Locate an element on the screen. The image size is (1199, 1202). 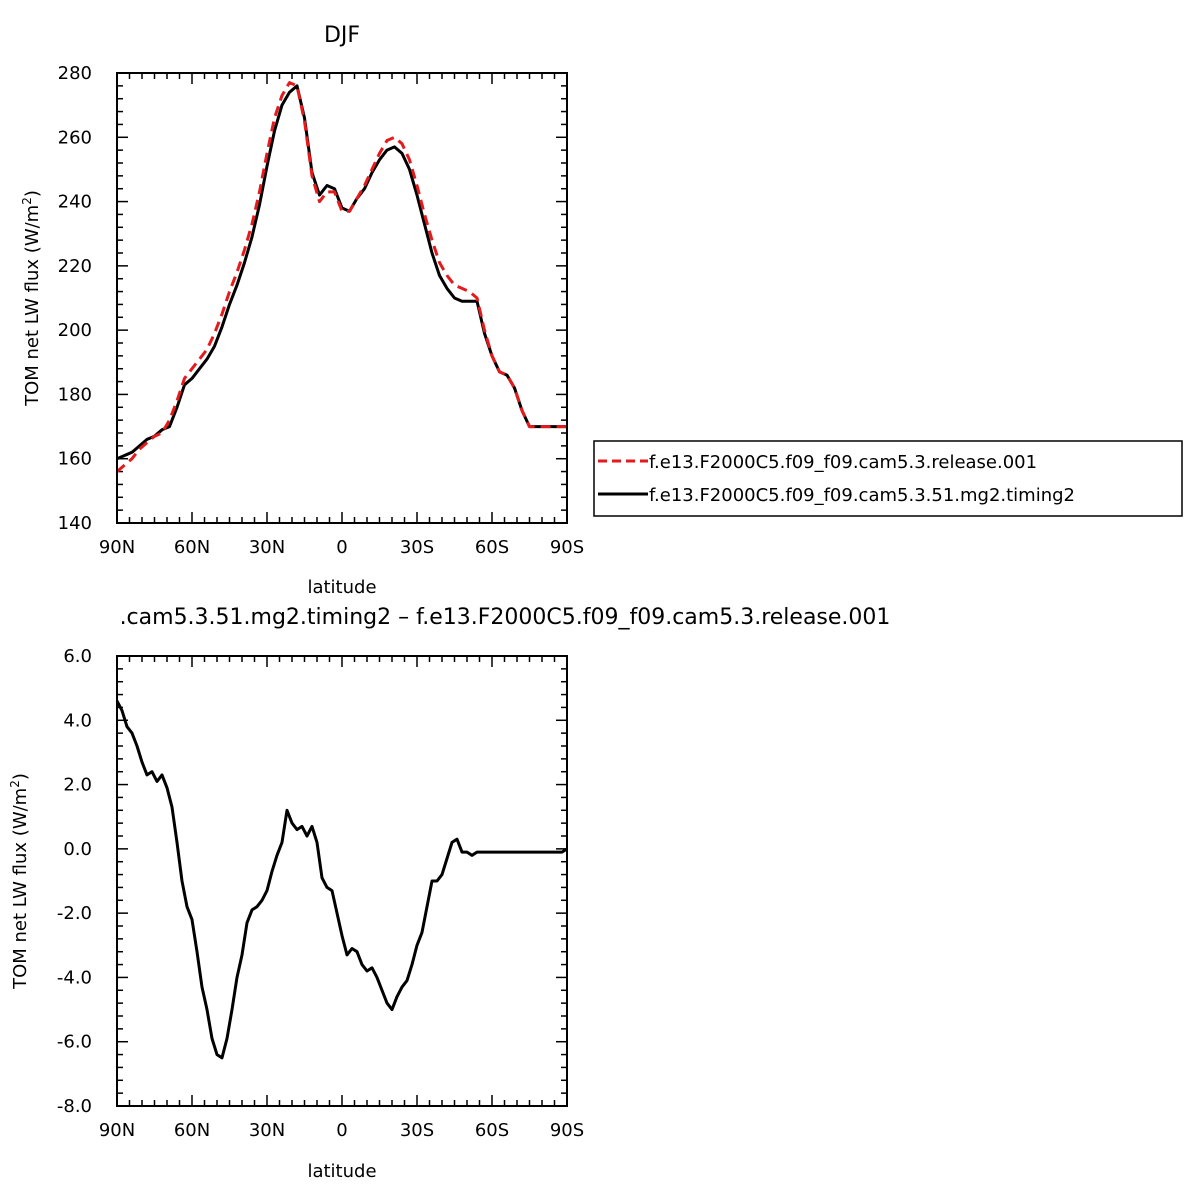
bottom-y-tick-label: 4.0 is located at coordinates (77, 720).